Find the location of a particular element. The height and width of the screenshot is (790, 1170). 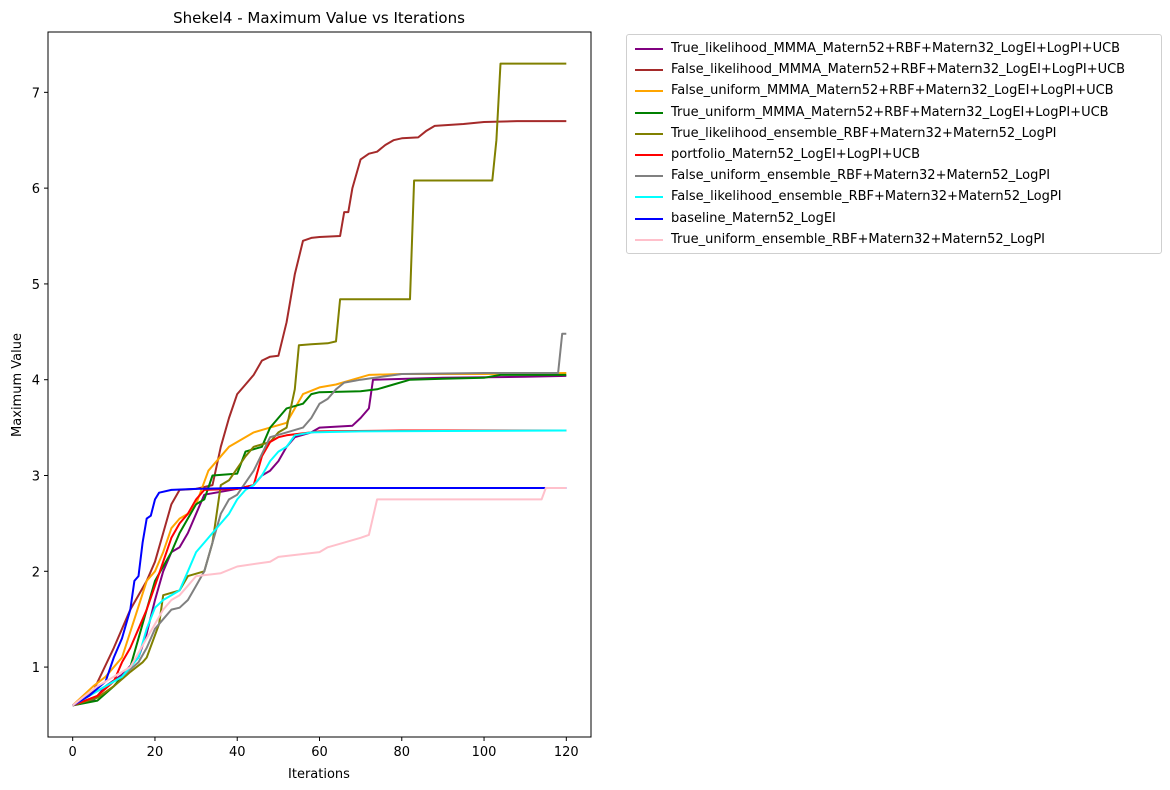

y-tick-label: 6 is located at coordinates (36, 189).